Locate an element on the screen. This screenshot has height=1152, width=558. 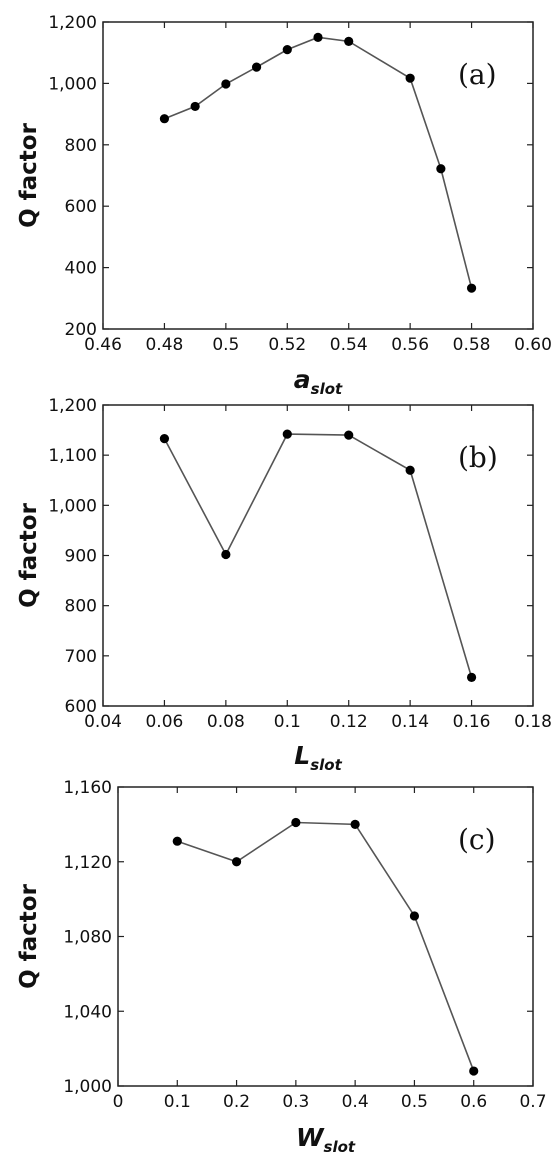
panel-3-x-axis-label-main: W is located at coordinates (310, 1137).